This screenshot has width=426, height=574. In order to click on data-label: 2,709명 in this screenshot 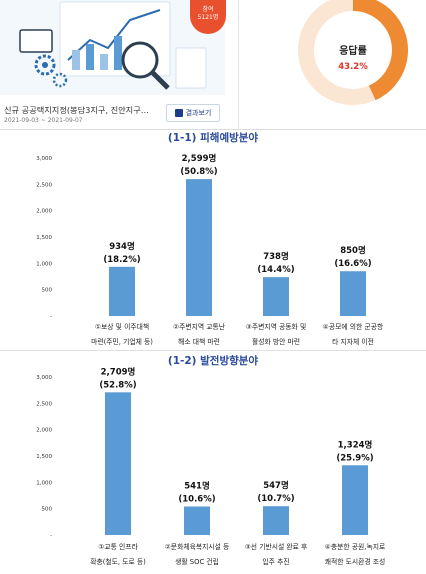, I will do `click(118, 371)`.